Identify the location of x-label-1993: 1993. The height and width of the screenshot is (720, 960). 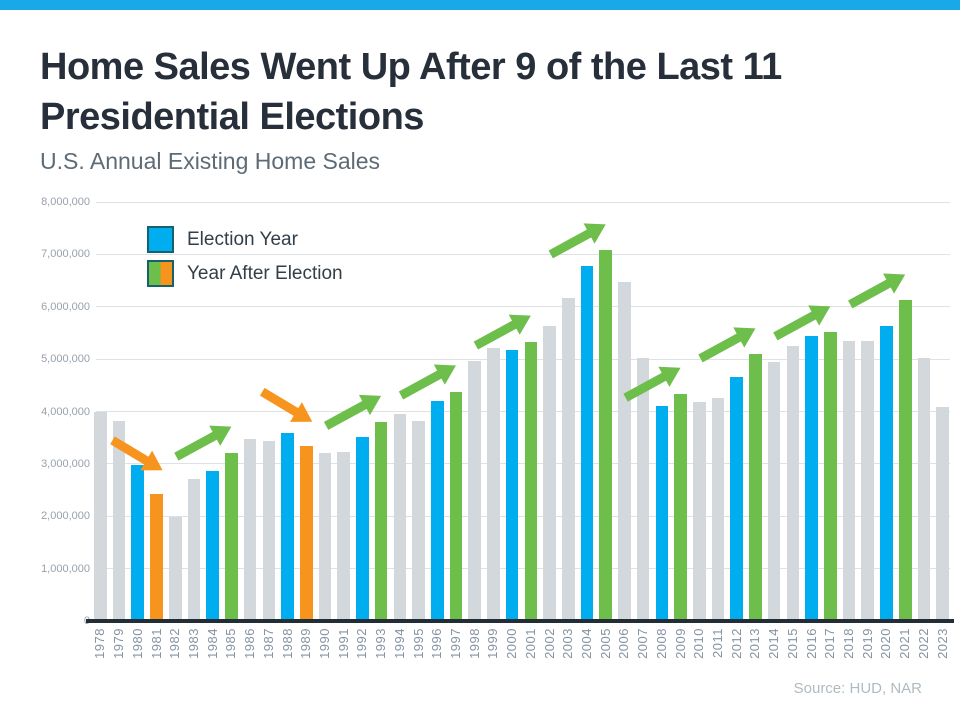
(381, 643).